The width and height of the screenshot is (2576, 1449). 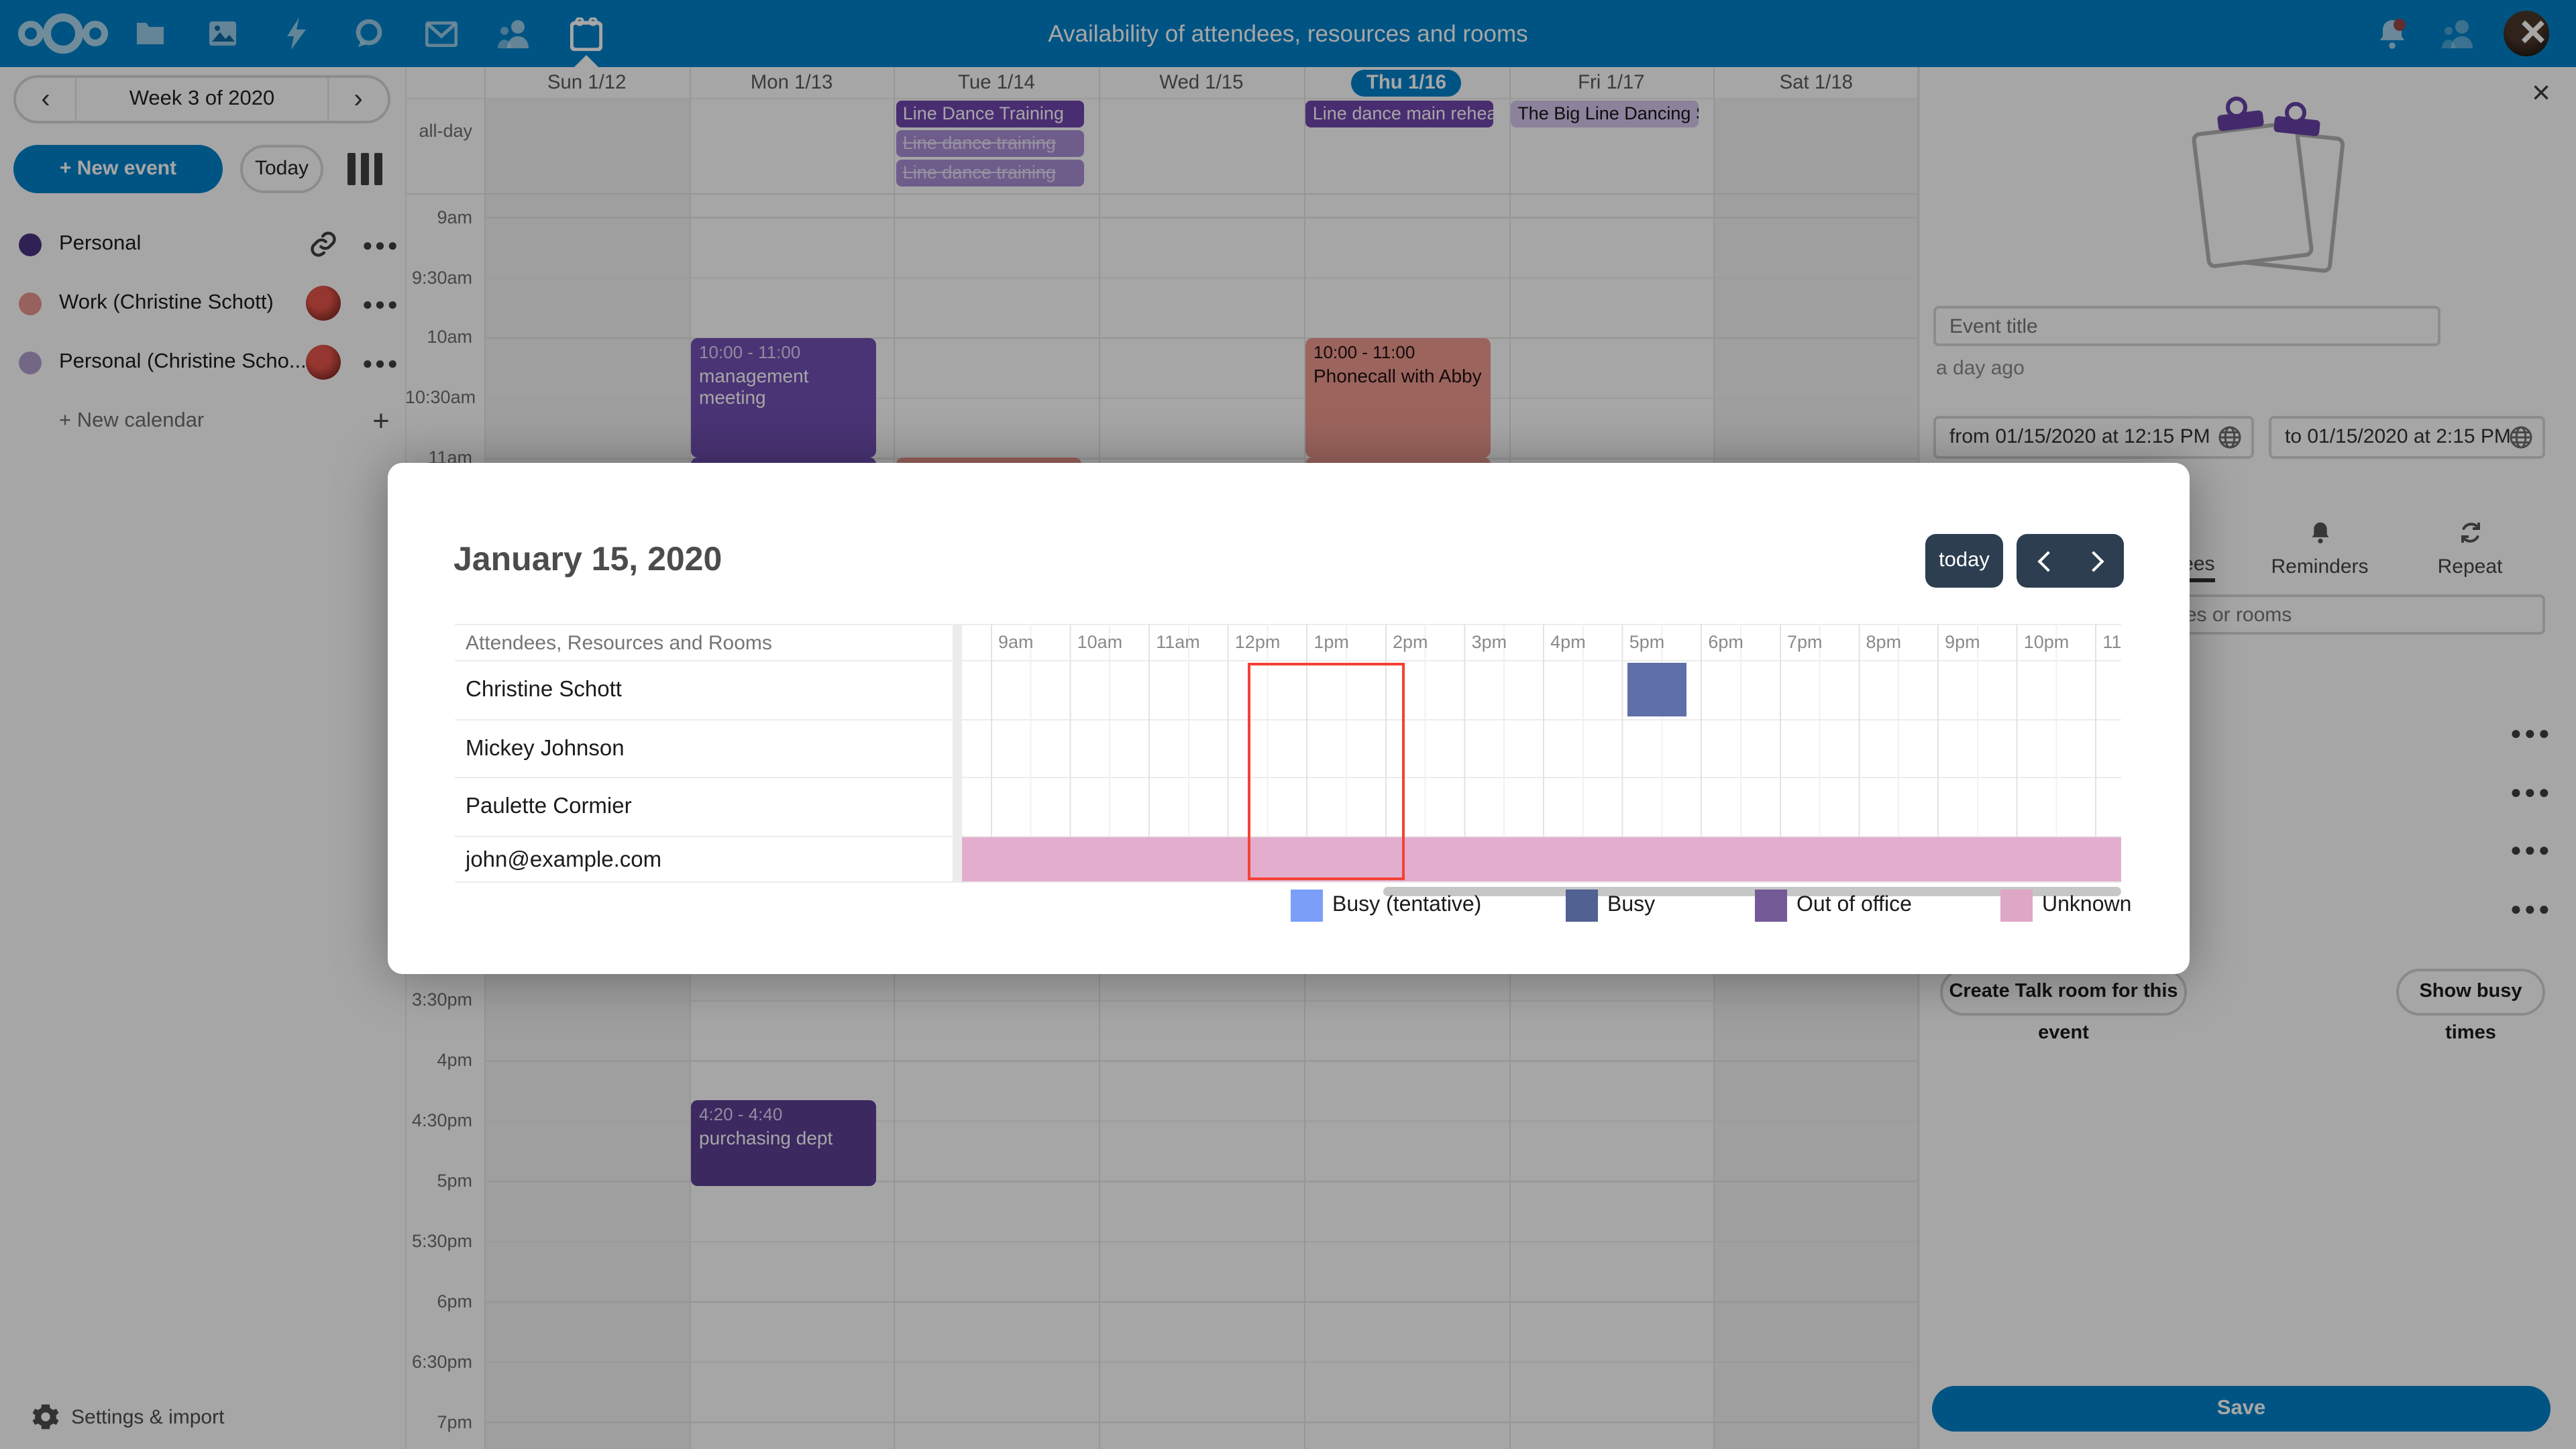 What do you see at coordinates (587, 559) in the screenshot?
I see `modal-date-title: January 15, 2020` at bounding box center [587, 559].